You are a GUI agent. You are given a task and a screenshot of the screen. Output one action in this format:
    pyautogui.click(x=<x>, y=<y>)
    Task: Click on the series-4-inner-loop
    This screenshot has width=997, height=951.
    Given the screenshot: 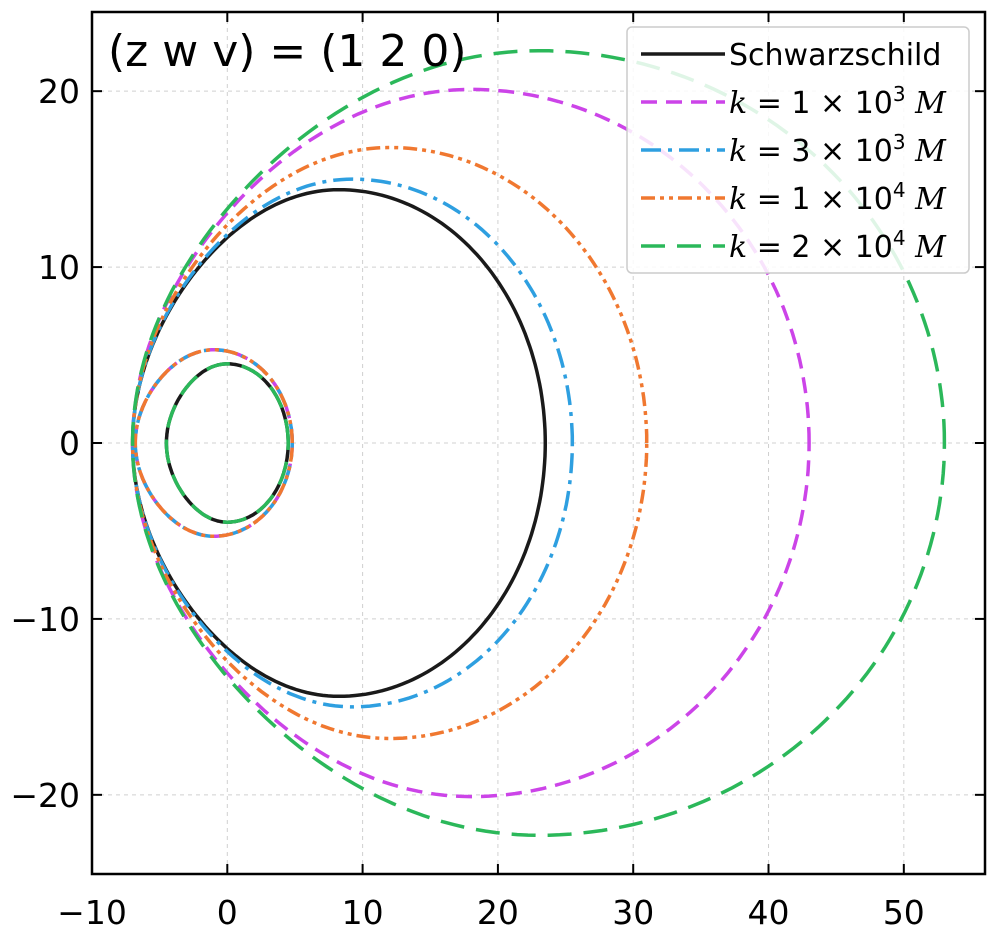 What is the action you would take?
    pyautogui.click(x=227, y=443)
    